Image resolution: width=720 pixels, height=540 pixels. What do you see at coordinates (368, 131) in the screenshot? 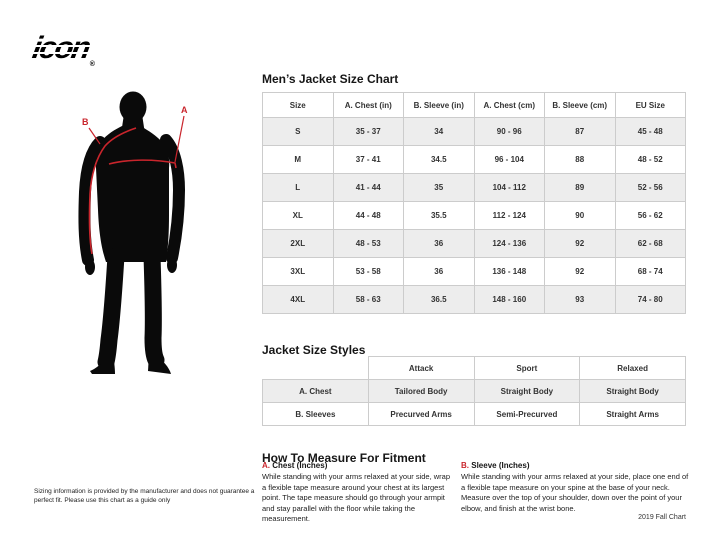
I see `value-cell: 35 - 37` at bounding box center [368, 131].